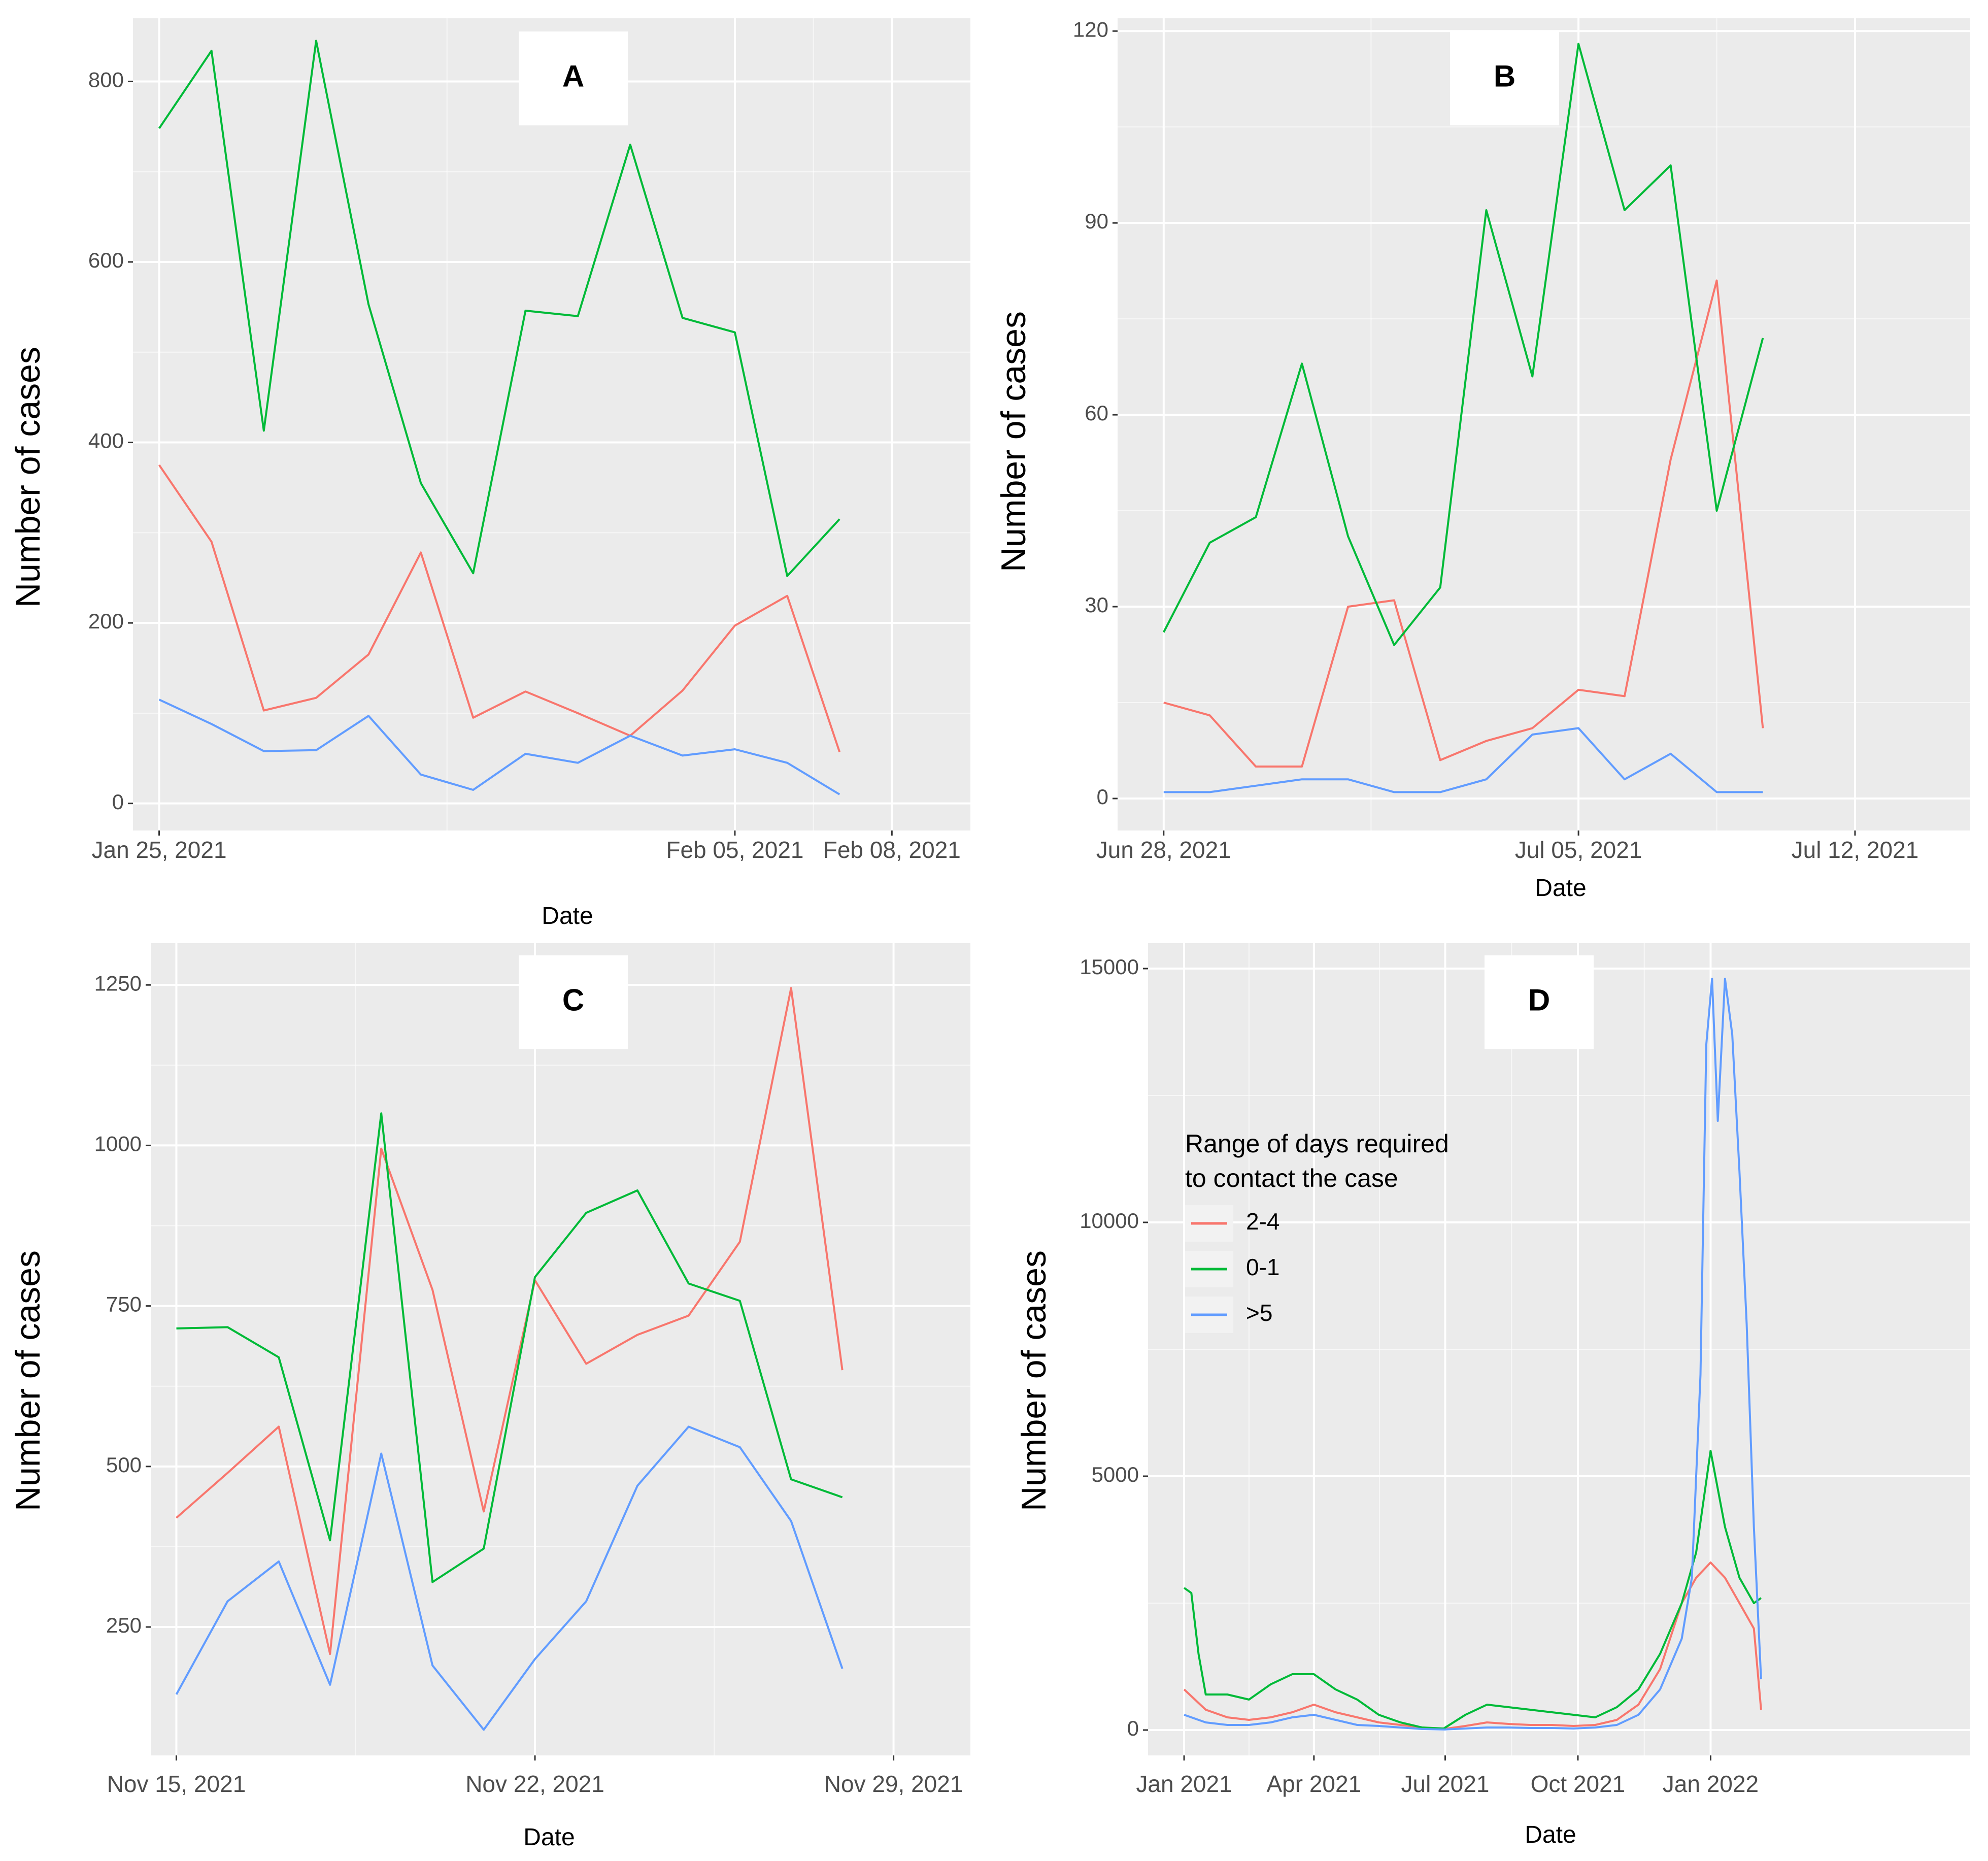 This screenshot has height=1861, width=1988. I want to click on y-tick-label: 10000, so click(1109, 1221).